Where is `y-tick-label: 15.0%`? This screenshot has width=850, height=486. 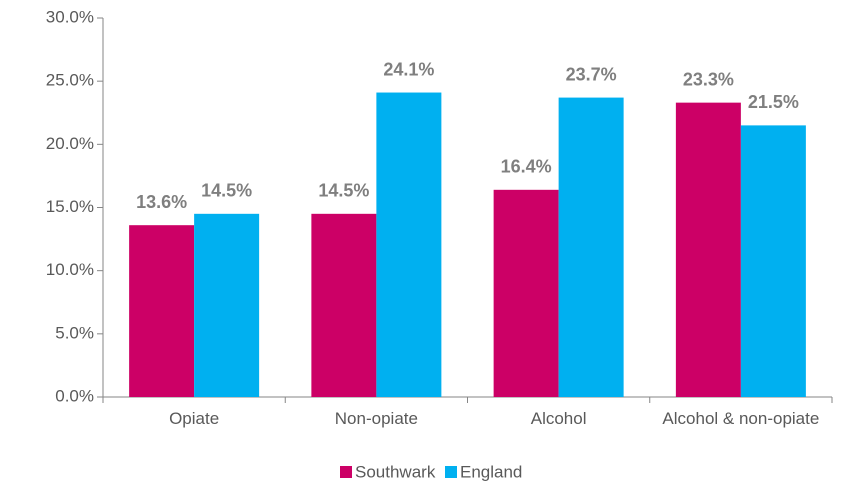
y-tick-label: 15.0% is located at coordinates (70, 206).